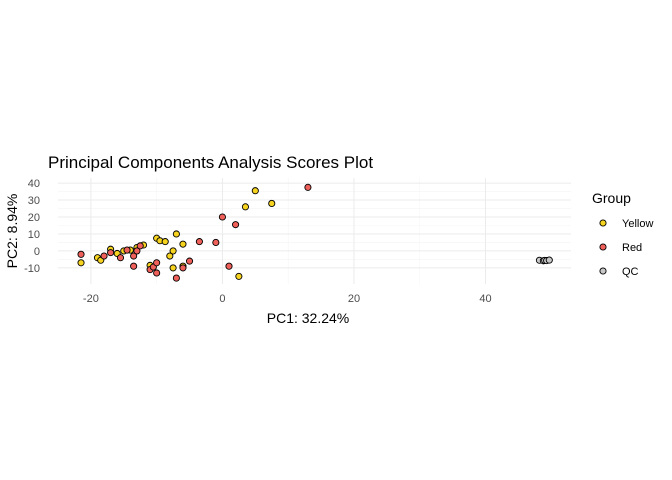 Image resolution: width=672 pixels, height=480 pixels. What do you see at coordinates (630, 272) in the screenshot?
I see `legend-label-qc: QC` at bounding box center [630, 272].